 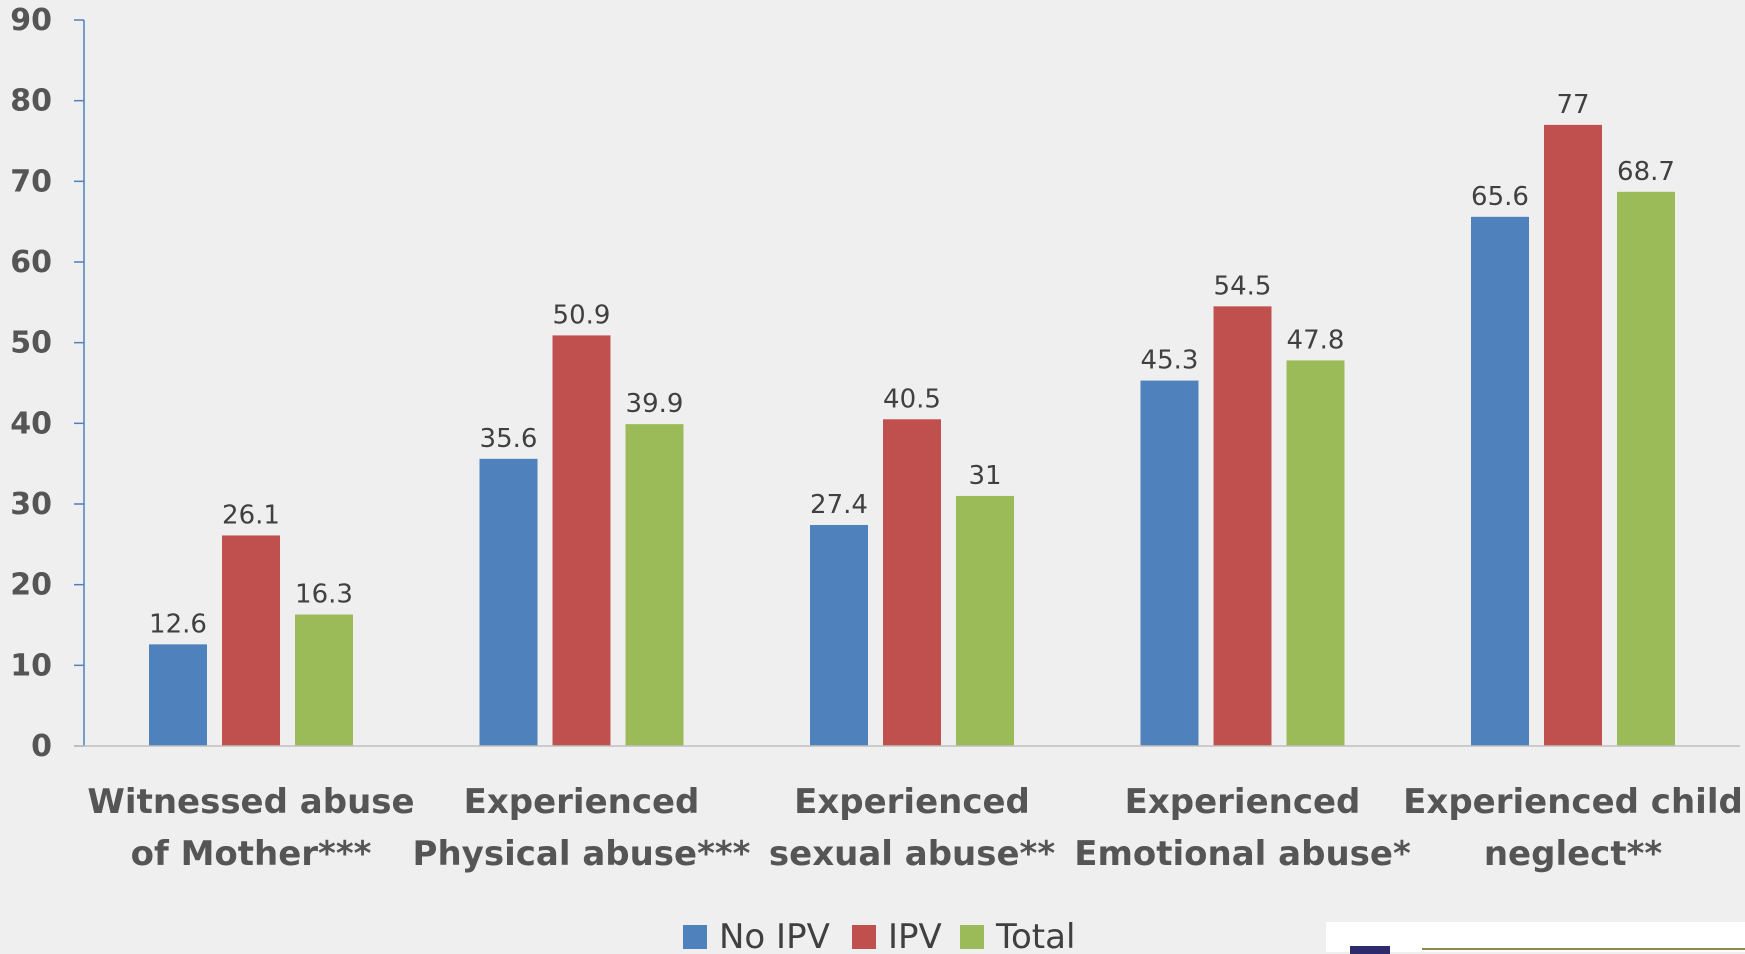 I want to click on logo-rule, so click(x=1583, y=949).